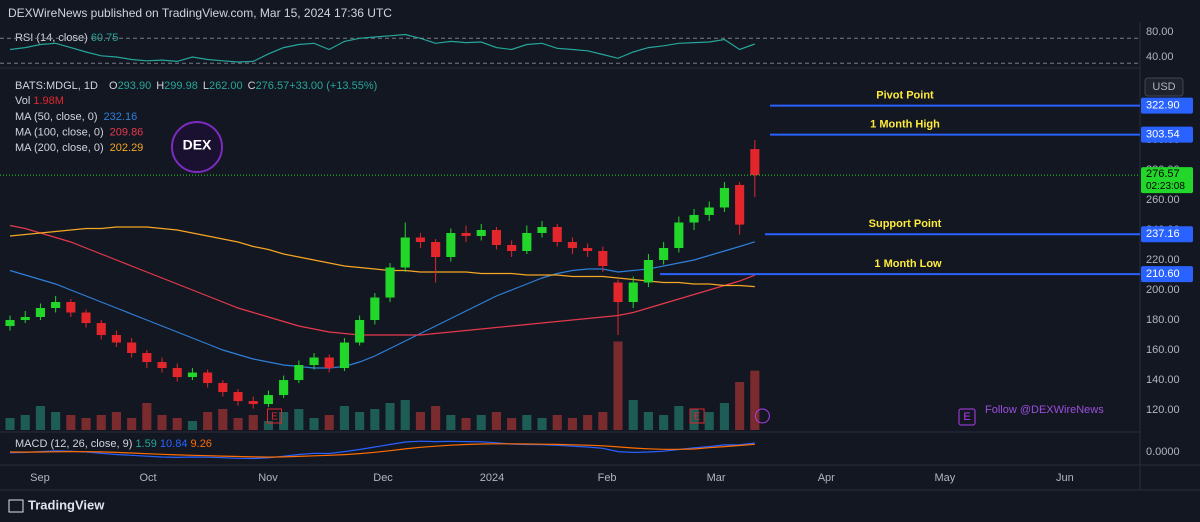  Describe the element at coordinates (1160, 57) in the screenshot. I see `rsi-tick-label: 40.00` at that location.